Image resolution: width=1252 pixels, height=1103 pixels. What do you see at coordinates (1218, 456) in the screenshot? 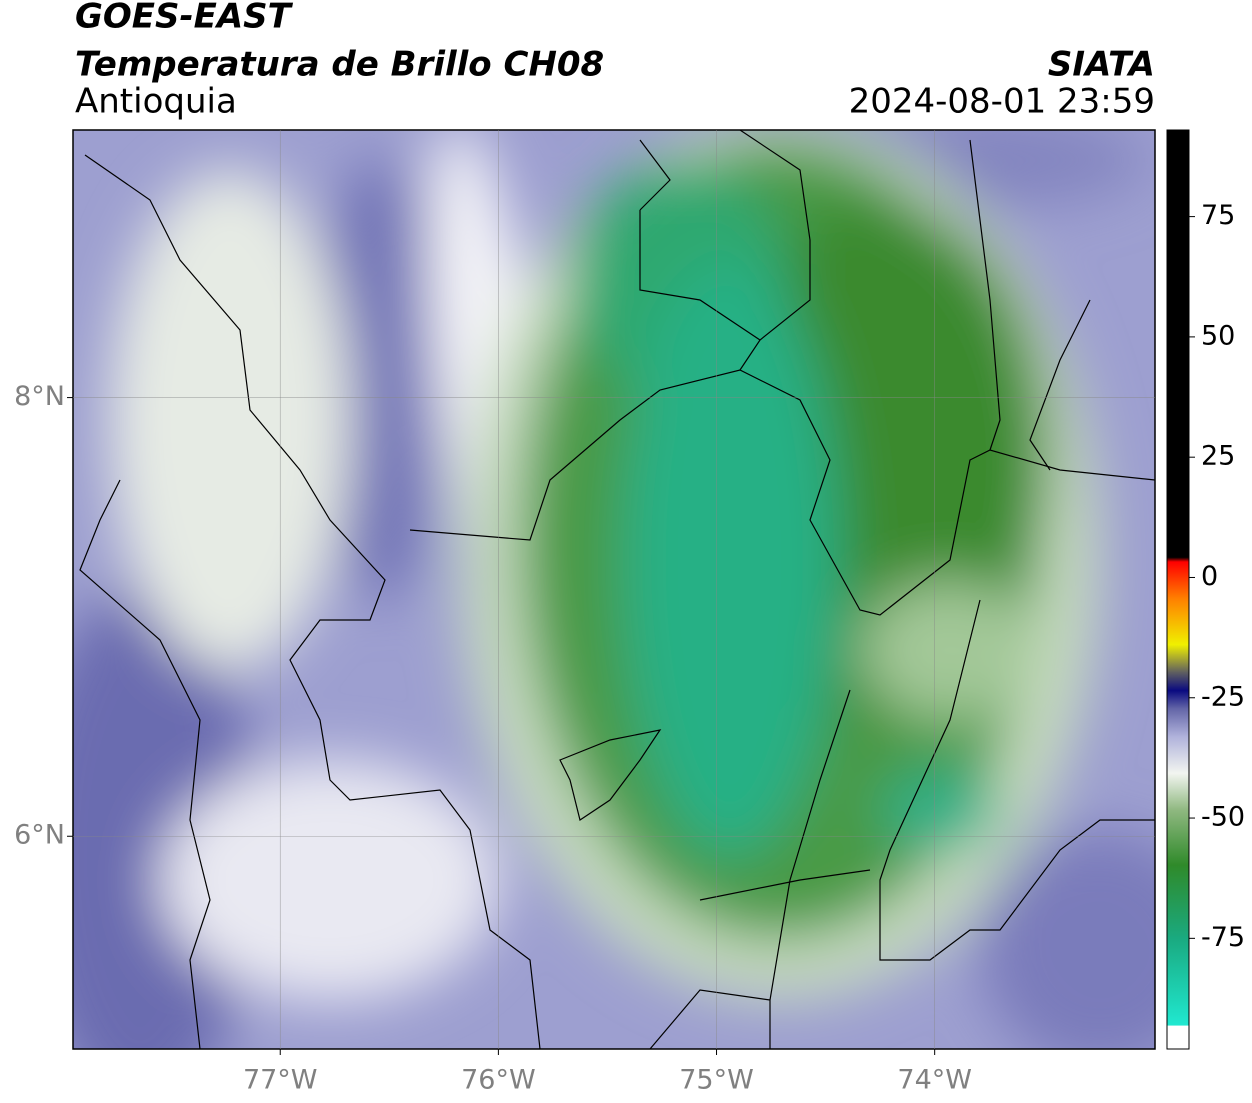
I see `colorbar-tick-label: 25` at bounding box center [1218, 456].